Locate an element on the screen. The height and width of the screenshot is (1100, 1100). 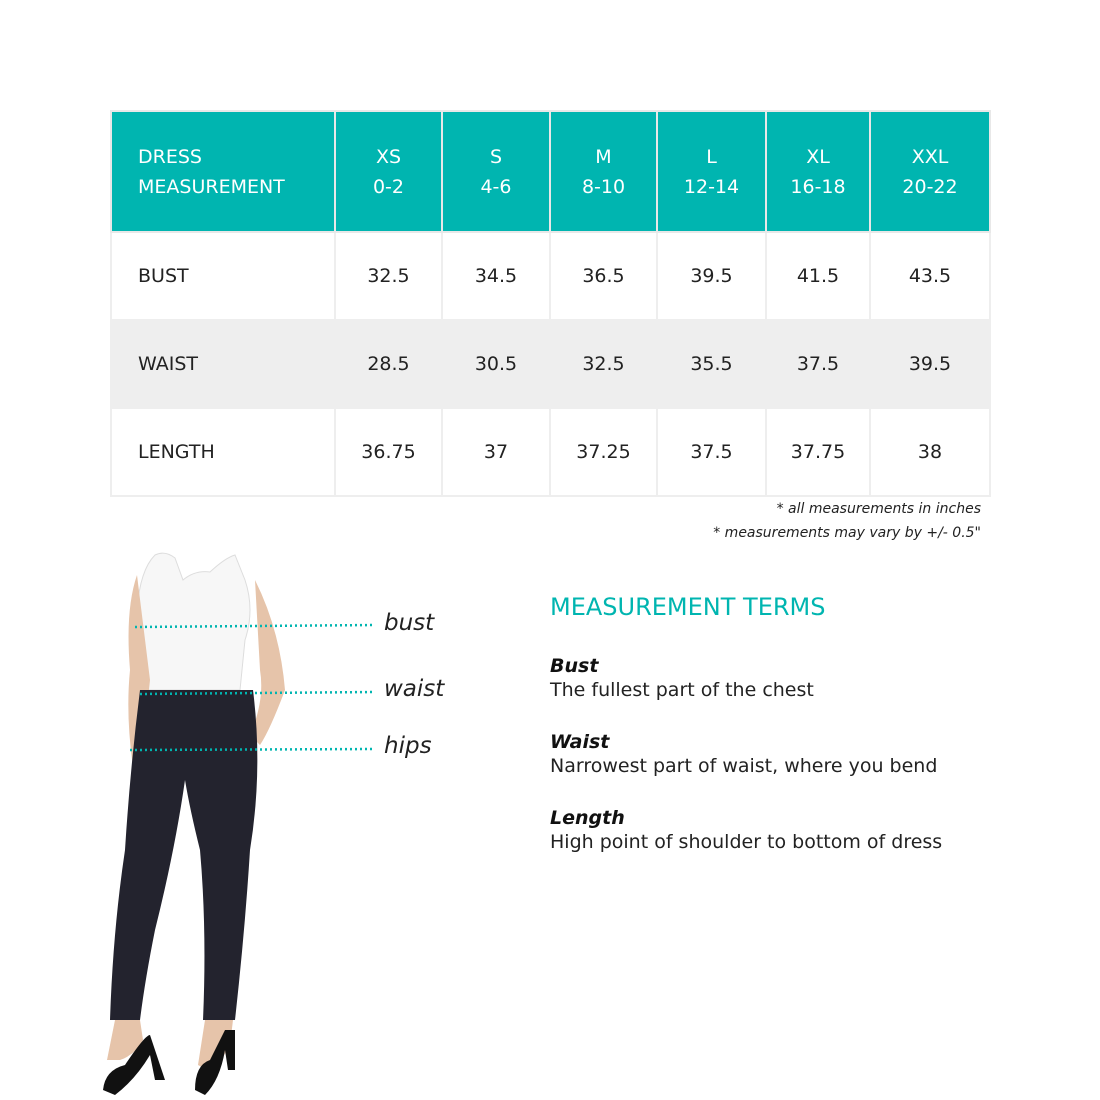
label-waist: waist is located at coordinates (414, 689).